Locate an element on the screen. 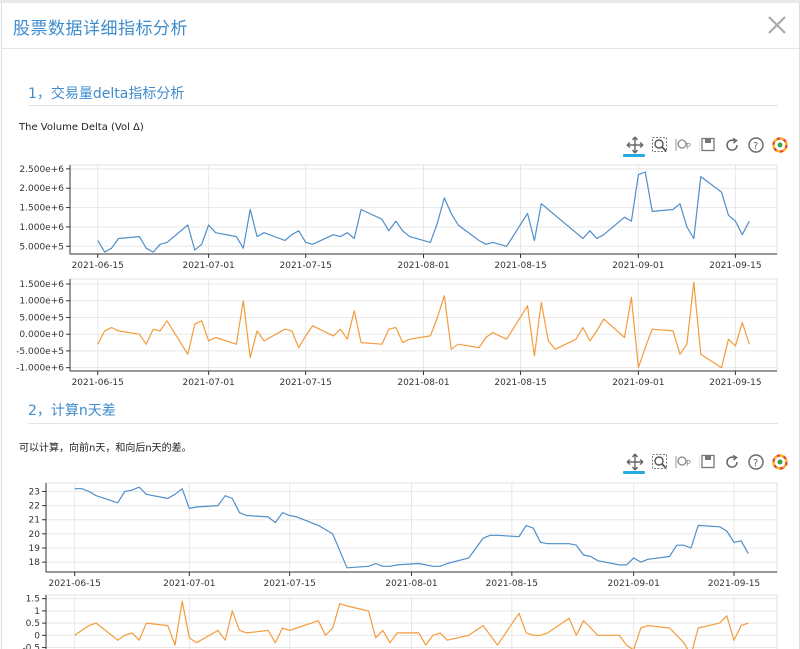  close-icon is located at coordinates (777, 25).